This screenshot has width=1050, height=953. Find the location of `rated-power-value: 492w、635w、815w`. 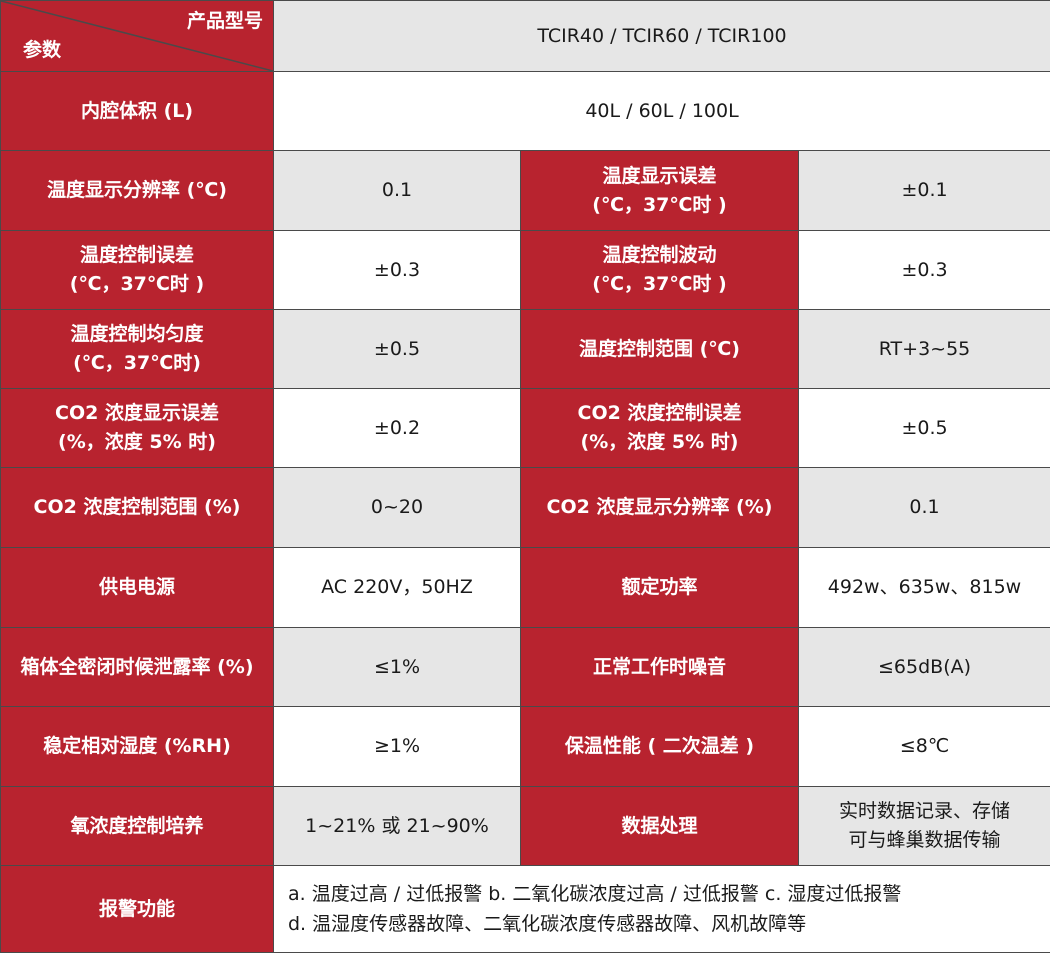

rated-power-value: 492w、635w、815w is located at coordinates (924, 588).